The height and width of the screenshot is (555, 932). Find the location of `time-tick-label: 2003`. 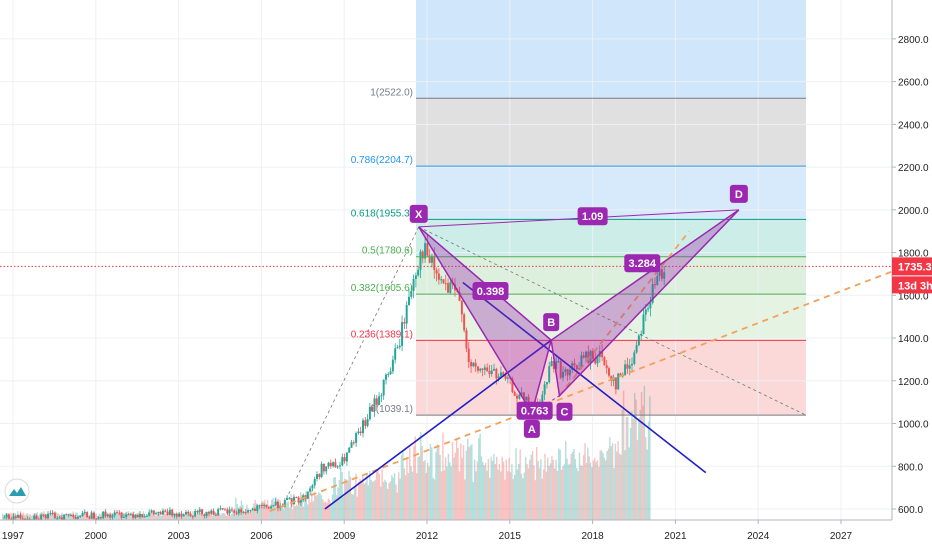

time-tick-label: 2003 is located at coordinates (178, 536).